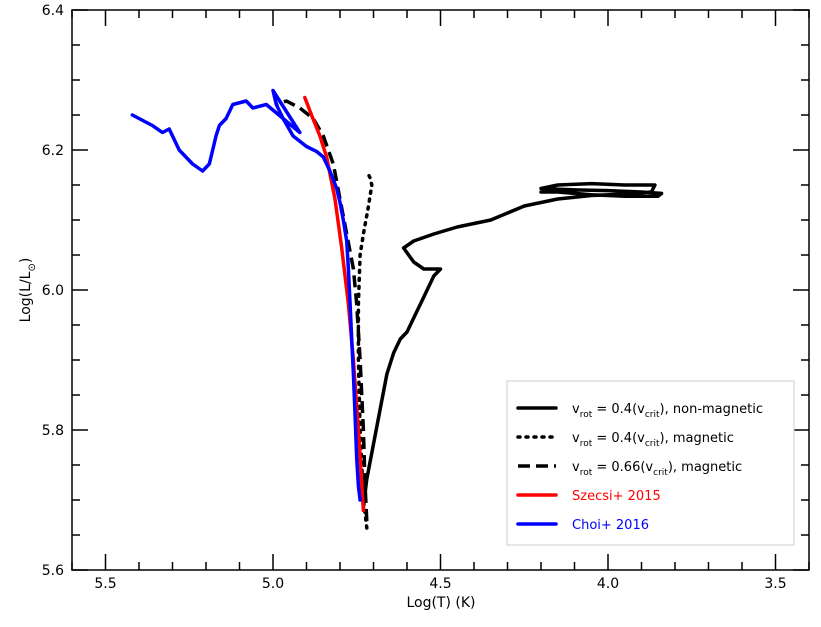  Describe the element at coordinates (53, 571) in the screenshot. I see `y-tick-label: 5.6` at that location.